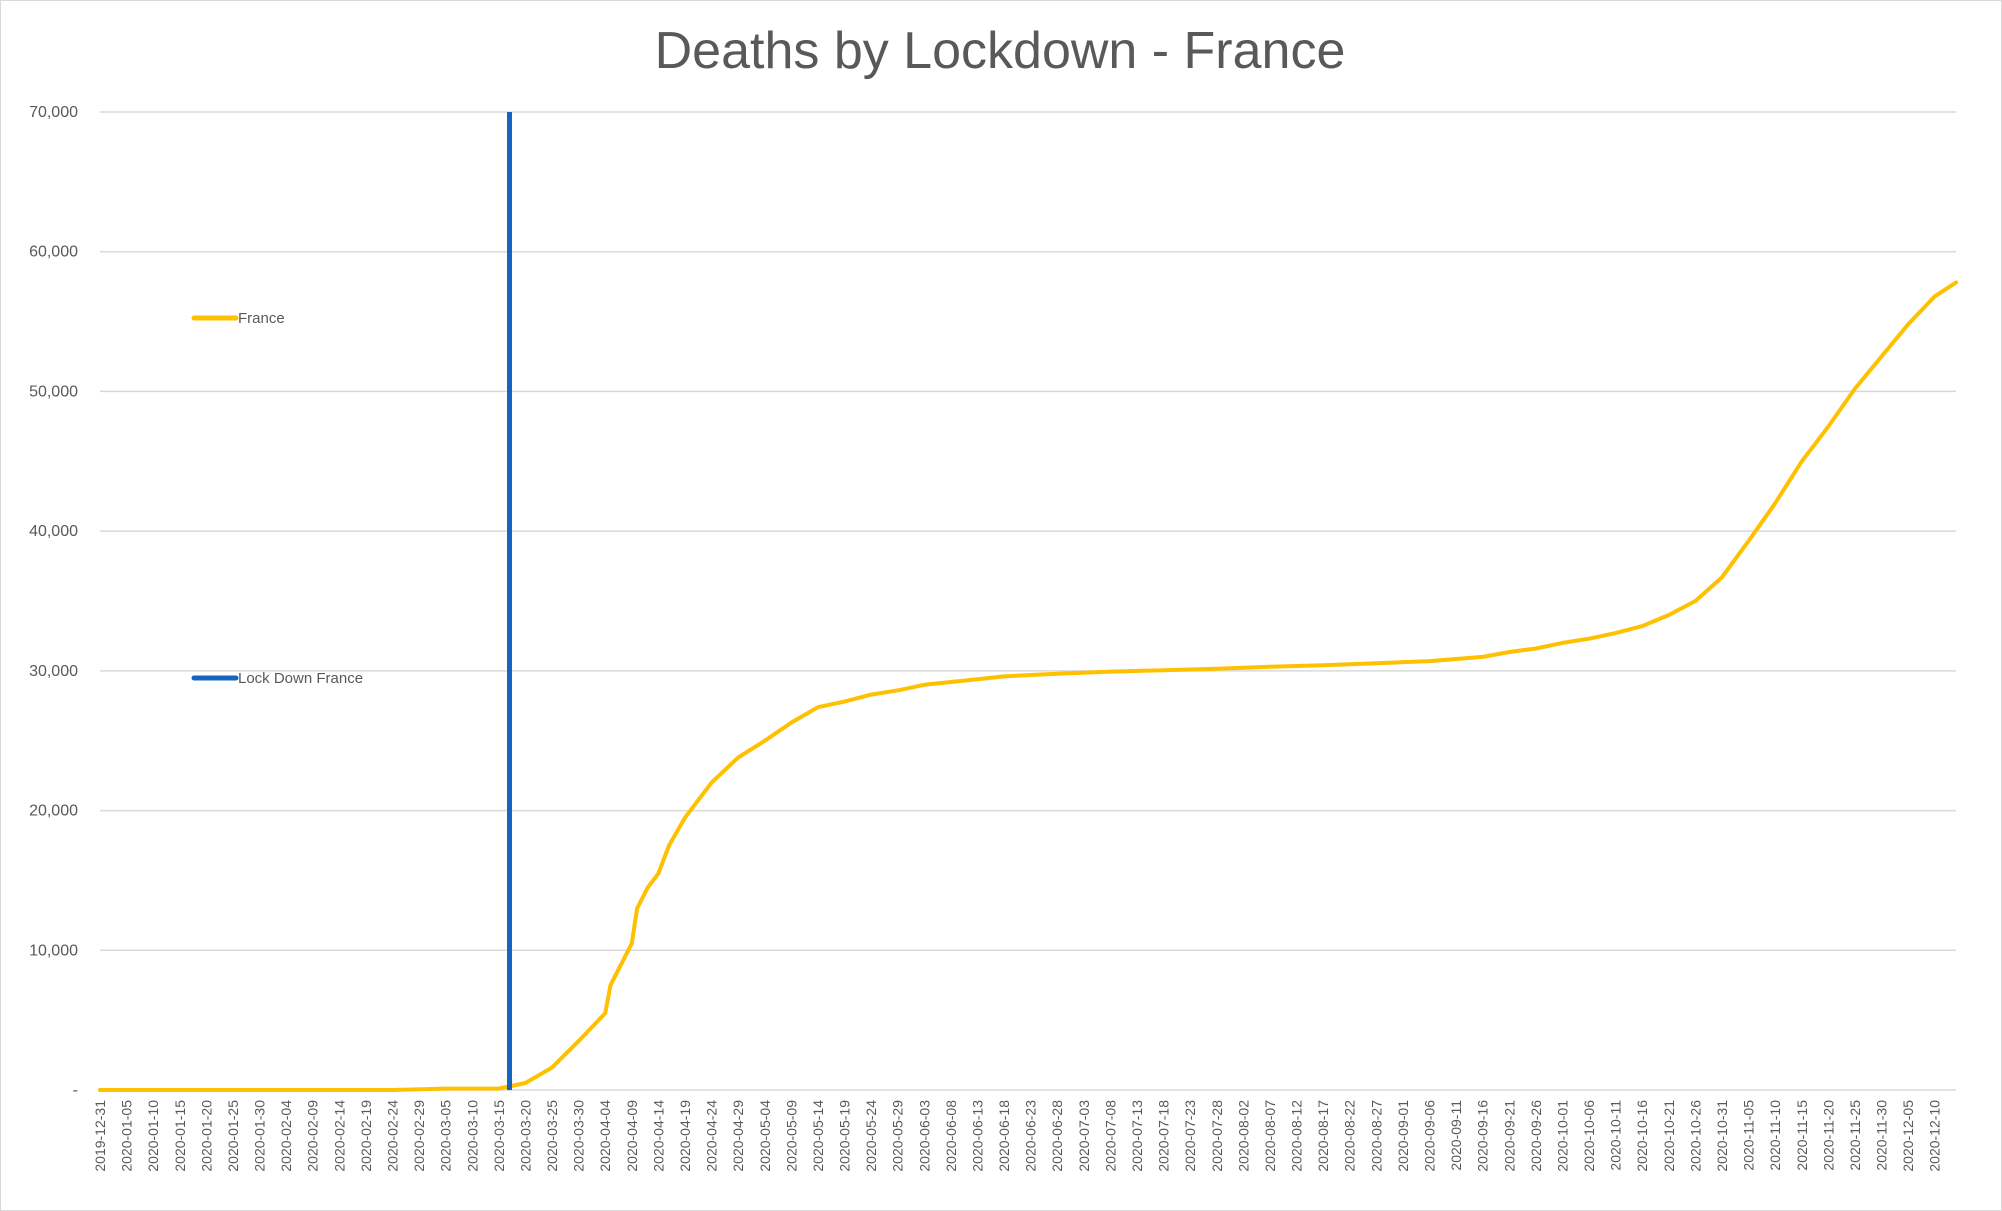 The width and height of the screenshot is (2002, 1211). What do you see at coordinates (712, 1136) in the screenshot?
I see `x-tick-label: 2020-04-24` at bounding box center [712, 1136].